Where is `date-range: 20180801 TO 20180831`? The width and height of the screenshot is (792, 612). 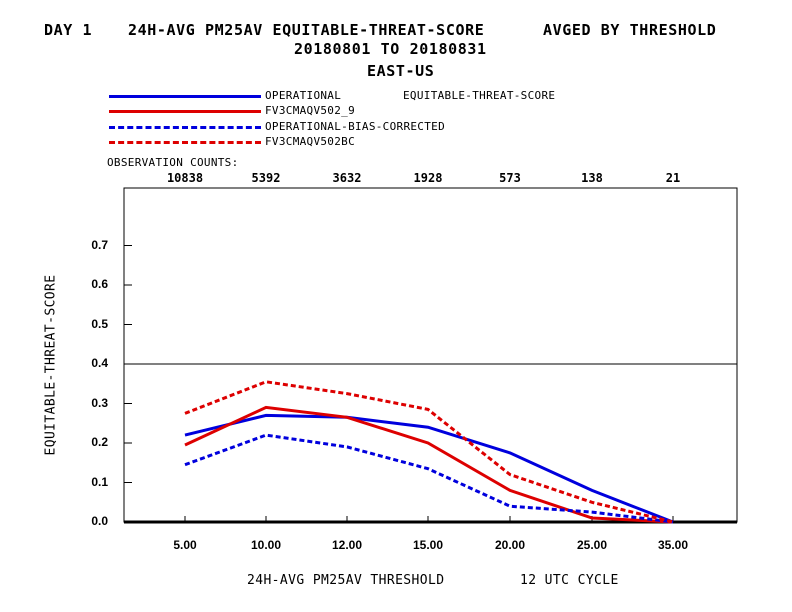
date-range: 20180801 TO 20180831 is located at coordinates (390, 49).